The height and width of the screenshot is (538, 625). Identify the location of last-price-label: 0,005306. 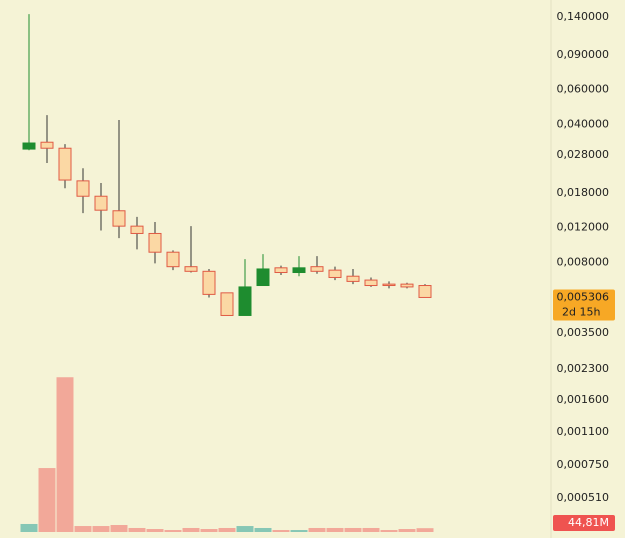
(583, 296).